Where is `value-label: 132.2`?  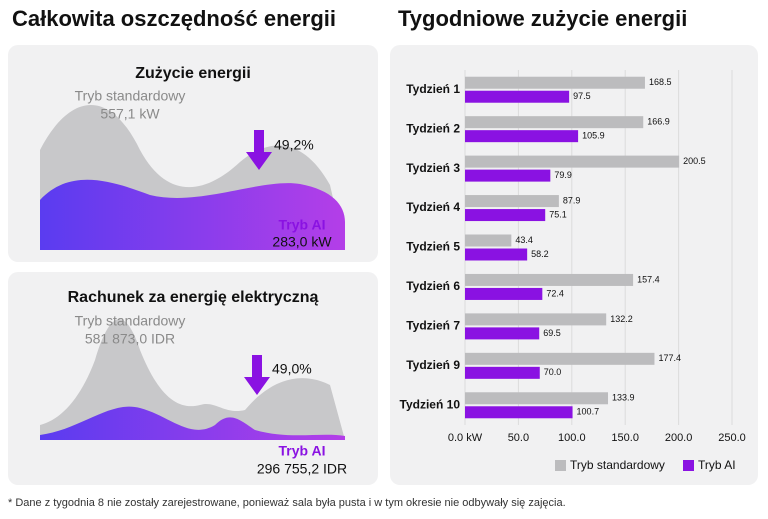 value-label: 132.2 is located at coordinates (621, 319).